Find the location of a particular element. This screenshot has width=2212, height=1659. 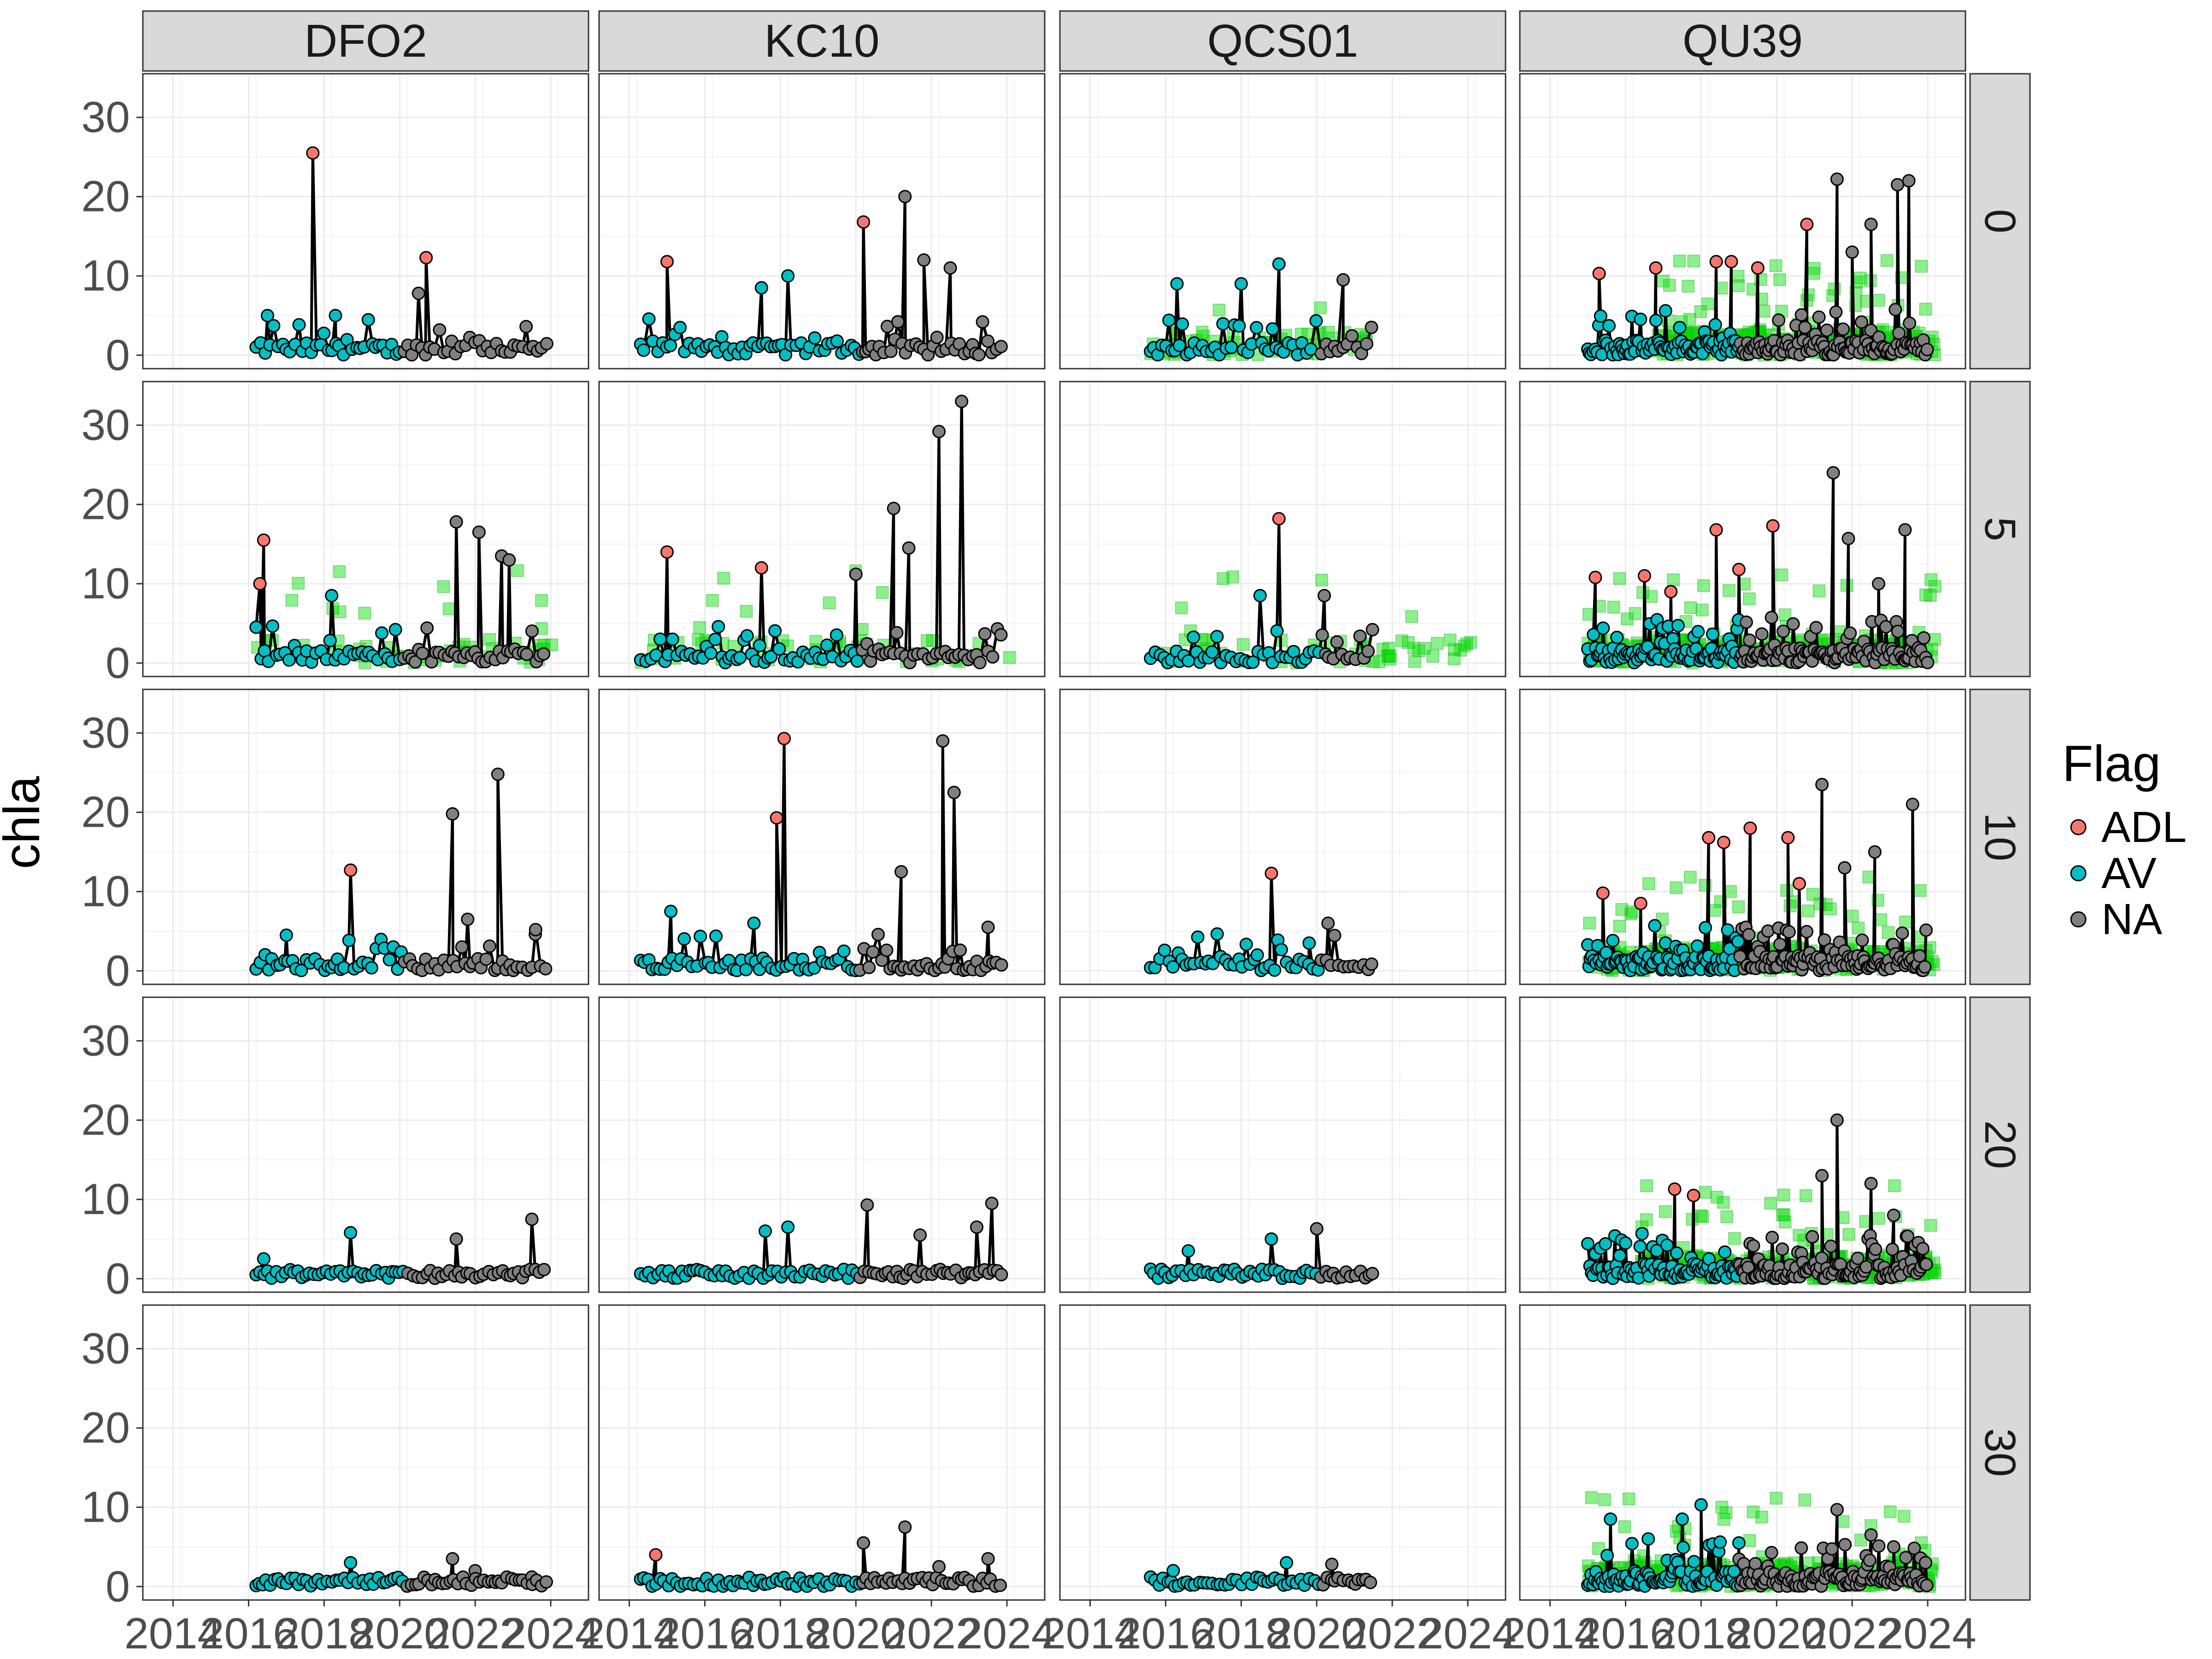

row-strip-20: 20 is located at coordinates (2000, 1144).